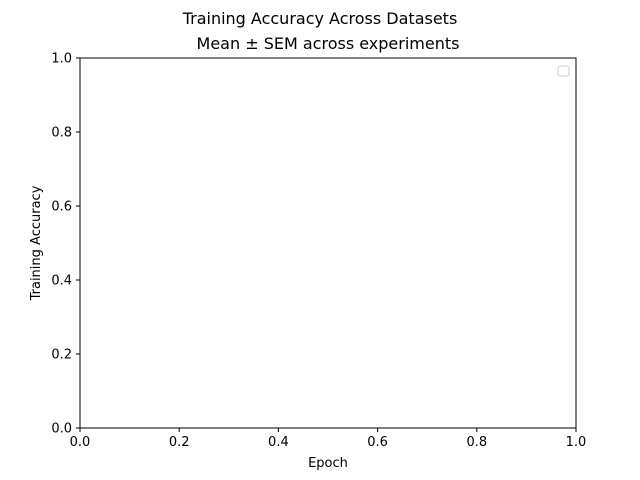 The height and width of the screenshot is (480, 640). Describe the element at coordinates (328, 43) in the screenshot. I see `chart-subtitle: Mean ± SEM across experiments` at that location.